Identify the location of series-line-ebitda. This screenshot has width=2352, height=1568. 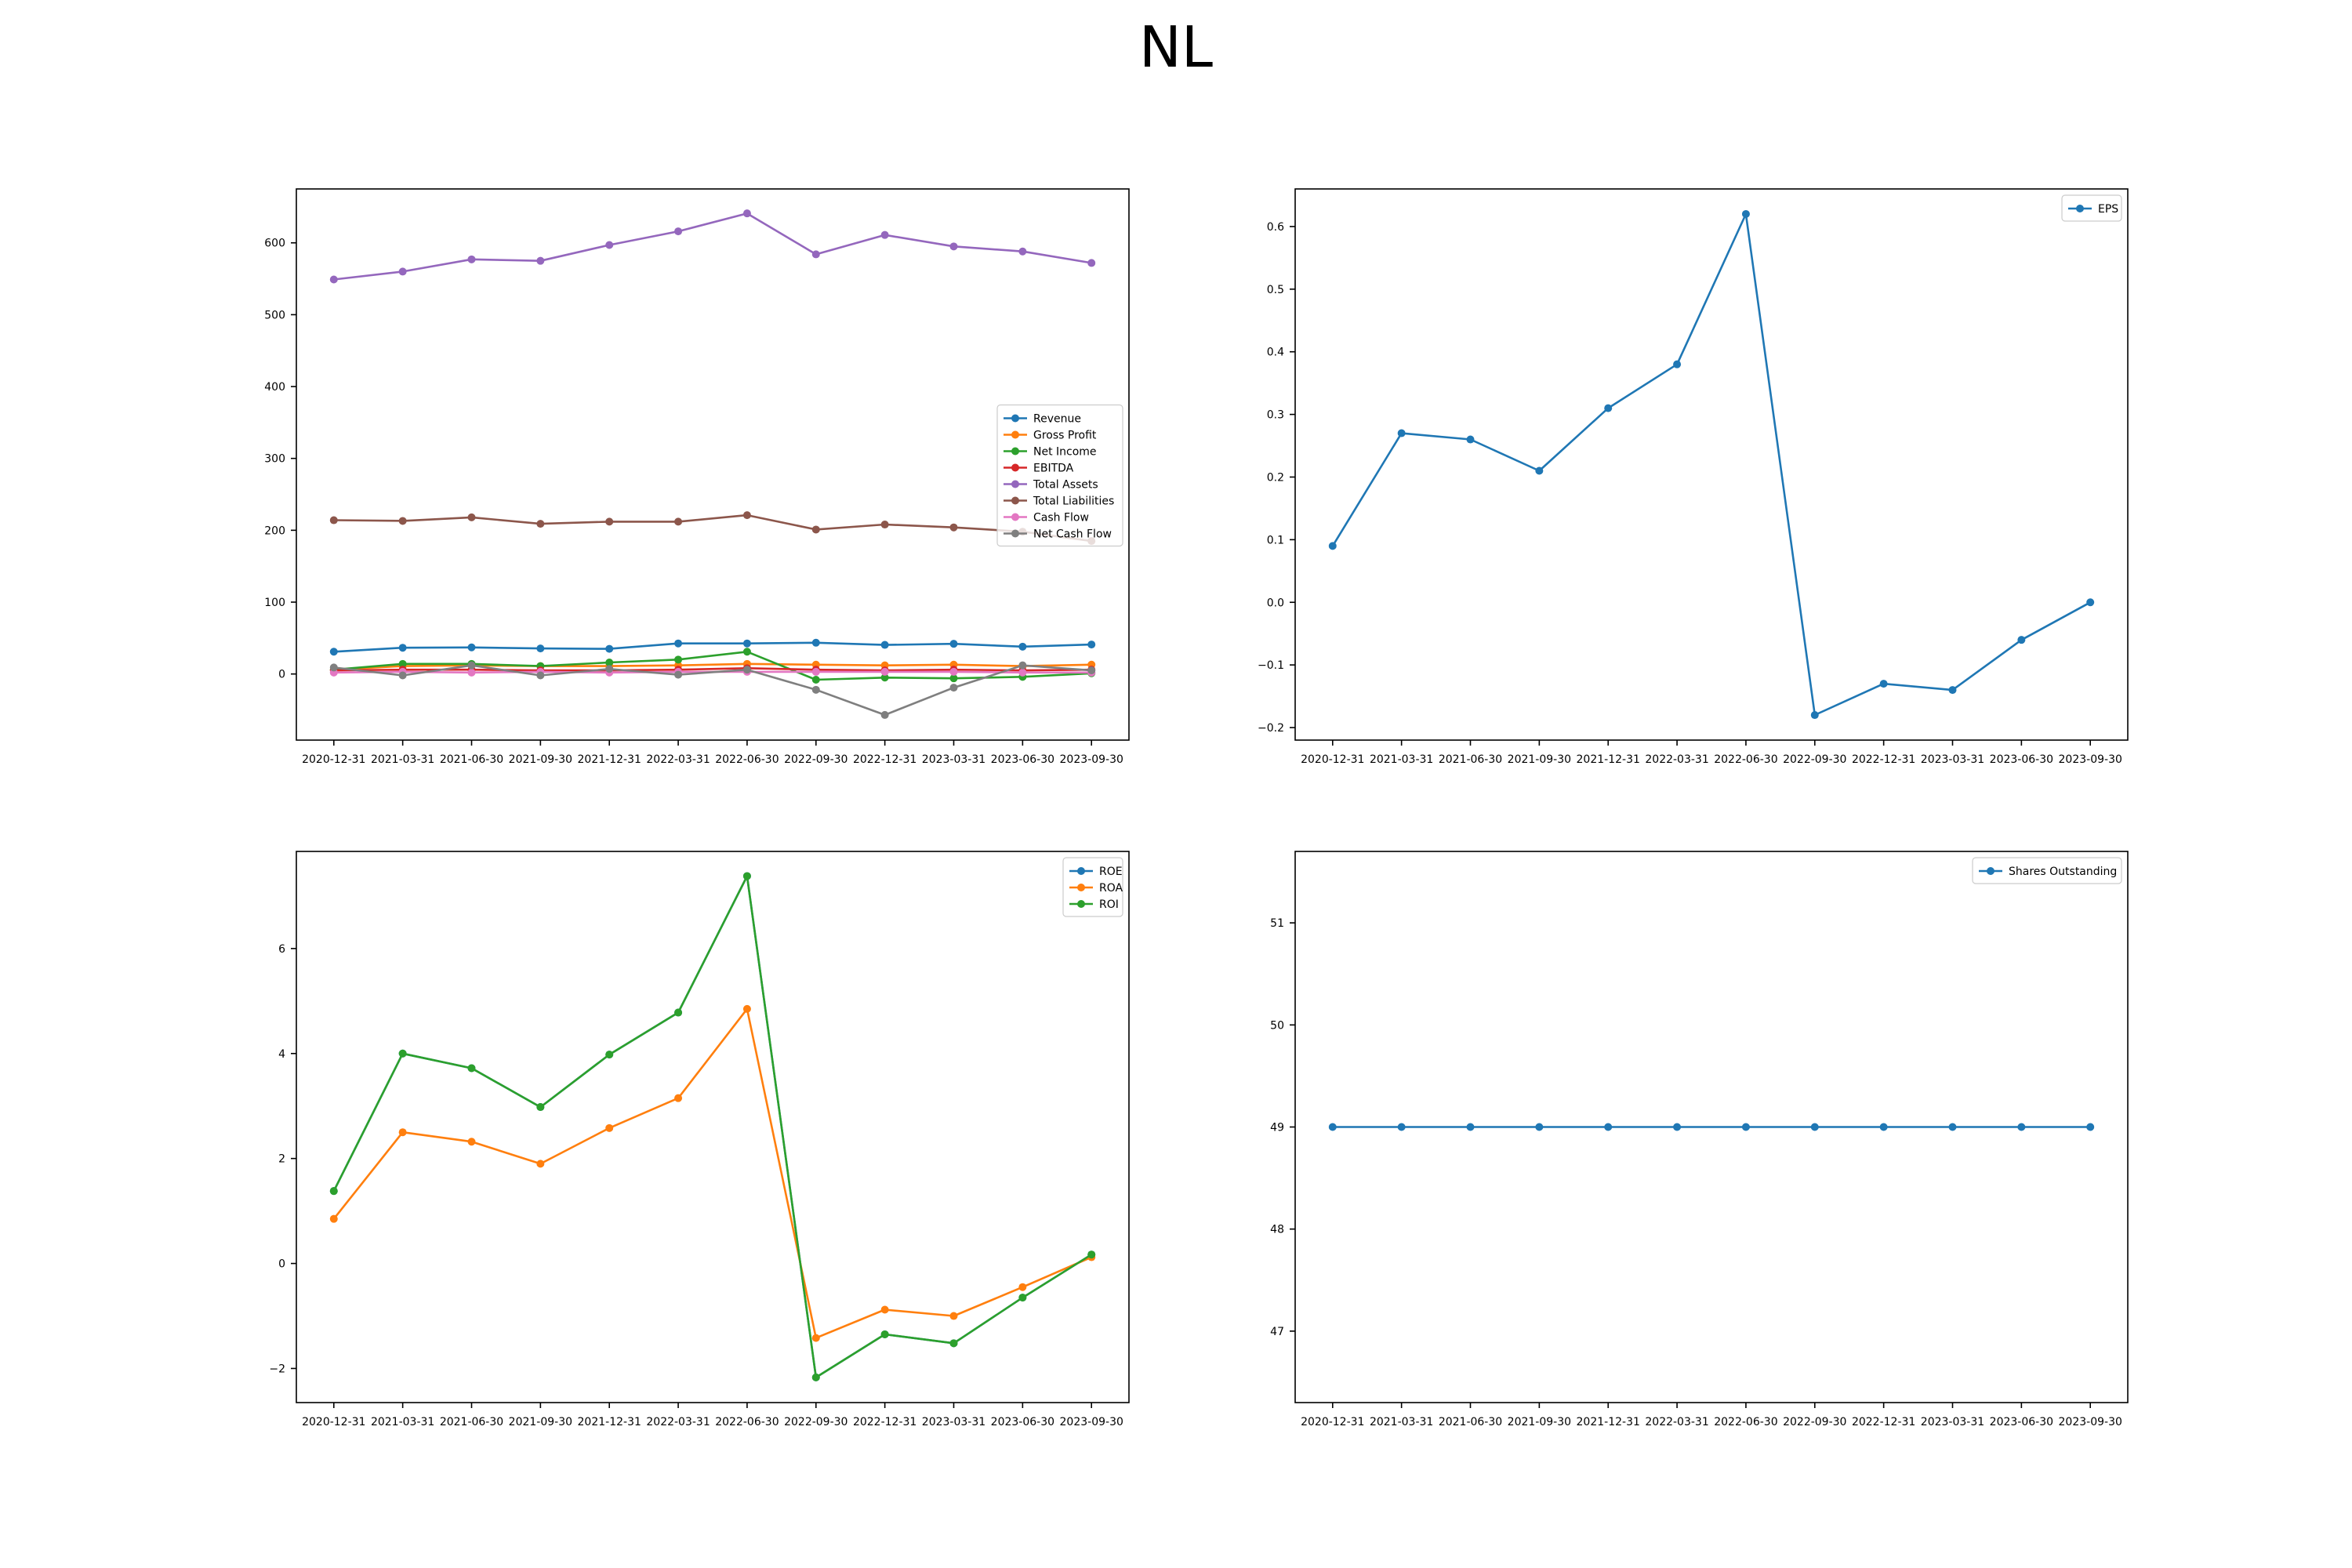
(712, 669).